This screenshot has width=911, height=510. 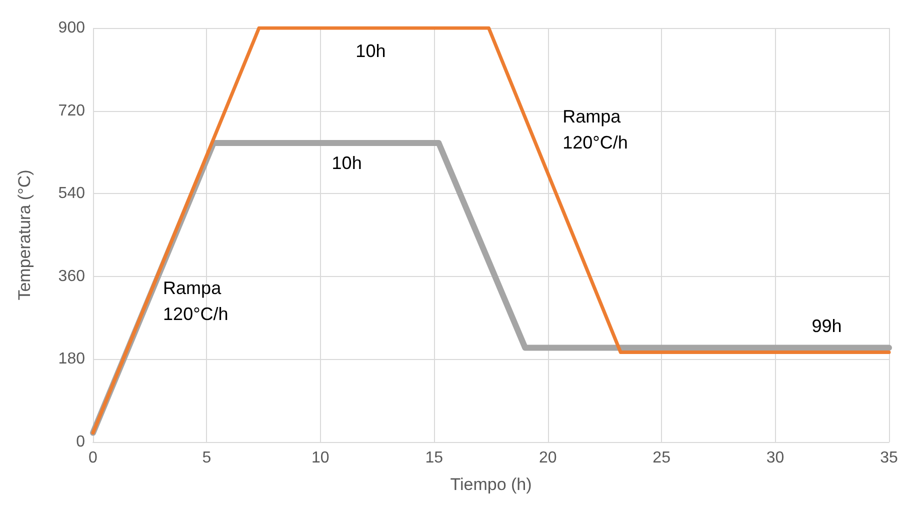 What do you see at coordinates (24, 235) in the screenshot?
I see `y-axis-title: Temperatura (°C)` at bounding box center [24, 235].